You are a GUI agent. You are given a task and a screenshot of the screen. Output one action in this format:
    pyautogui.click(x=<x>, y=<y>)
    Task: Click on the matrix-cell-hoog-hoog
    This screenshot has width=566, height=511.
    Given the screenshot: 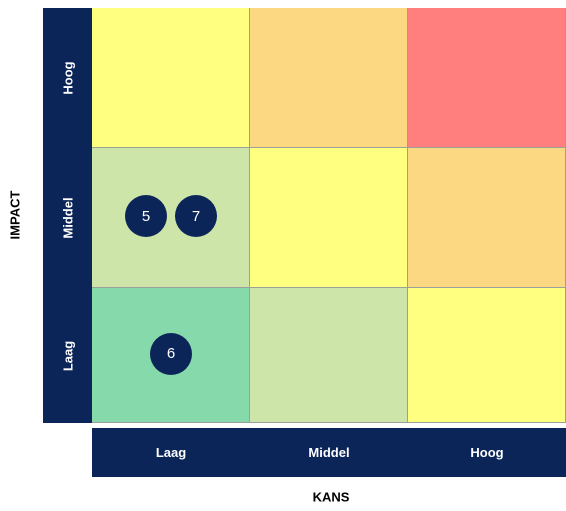 What is the action you would take?
    pyautogui.click(x=487, y=78)
    